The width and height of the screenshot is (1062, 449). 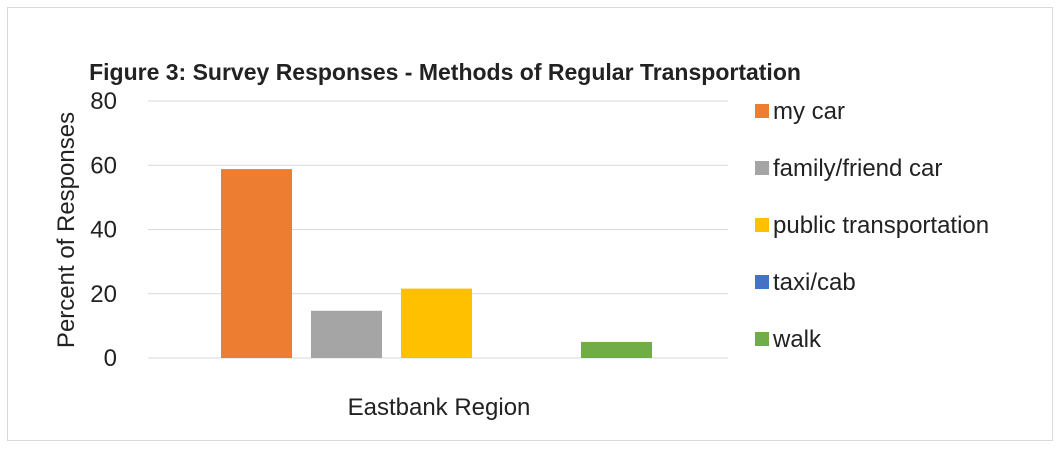 I want to click on bar-walk, so click(x=616, y=349).